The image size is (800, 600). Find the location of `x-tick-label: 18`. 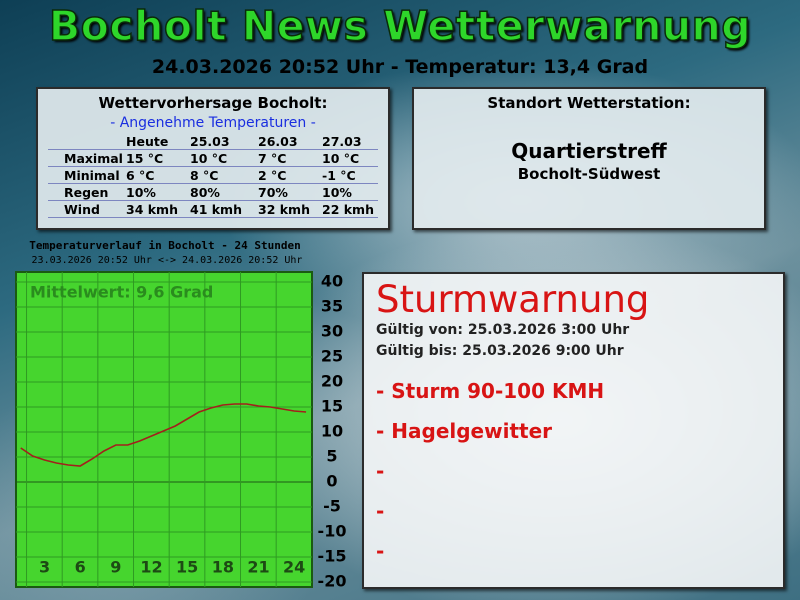

x-tick-label: 18 is located at coordinates (223, 567).